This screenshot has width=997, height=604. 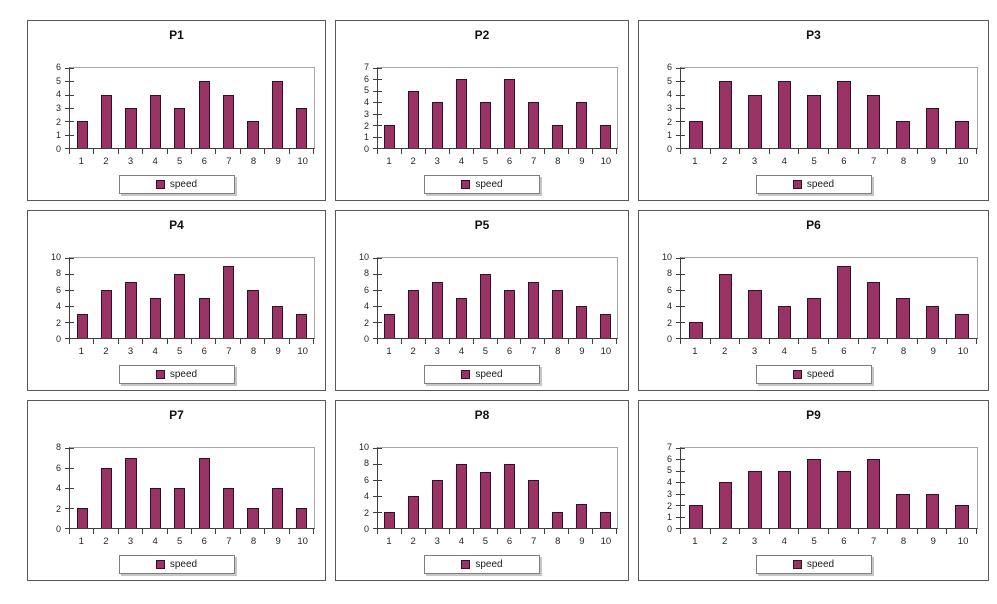 What do you see at coordinates (813, 304) in the screenshot?
I see `chart-plot-area: 0 2 4 6 8 10 1 2 3 4 5 6 7 8 9 10` at bounding box center [813, 304].